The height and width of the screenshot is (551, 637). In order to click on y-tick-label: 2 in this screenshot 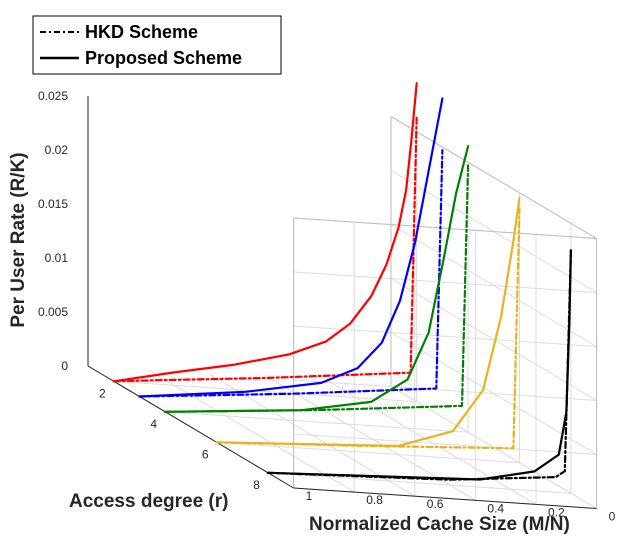, I will do `click(102, 393)`.